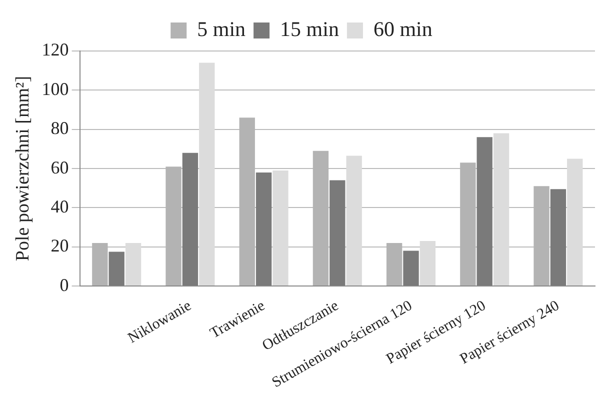 This screenshot has width=611, height=403. Describe the element at coordinates (55, 50) in the screenshot. I see `y-tick-label: 120` at that location.